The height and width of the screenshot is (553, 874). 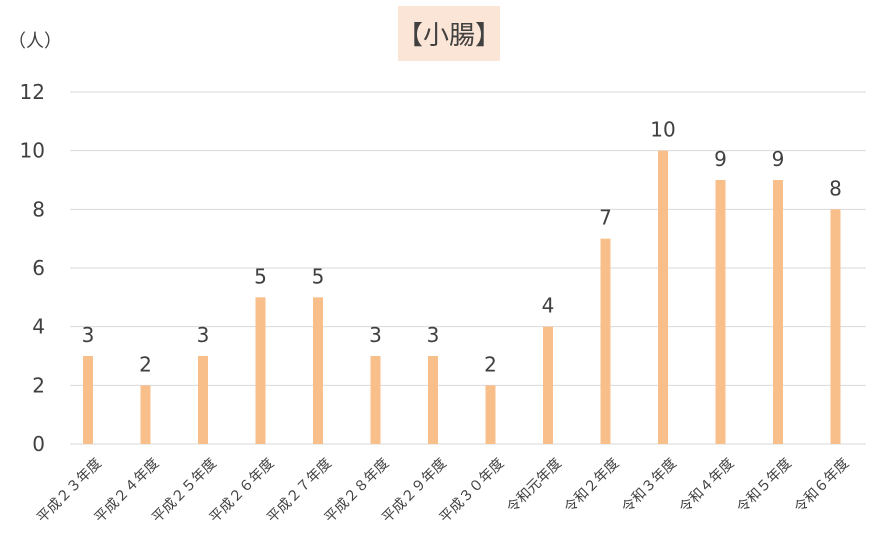 What do you see at coordinates (822, 486) in the screenshot?
I see `x-tick-label: 令和６年度` at bounding box center [822, 486].